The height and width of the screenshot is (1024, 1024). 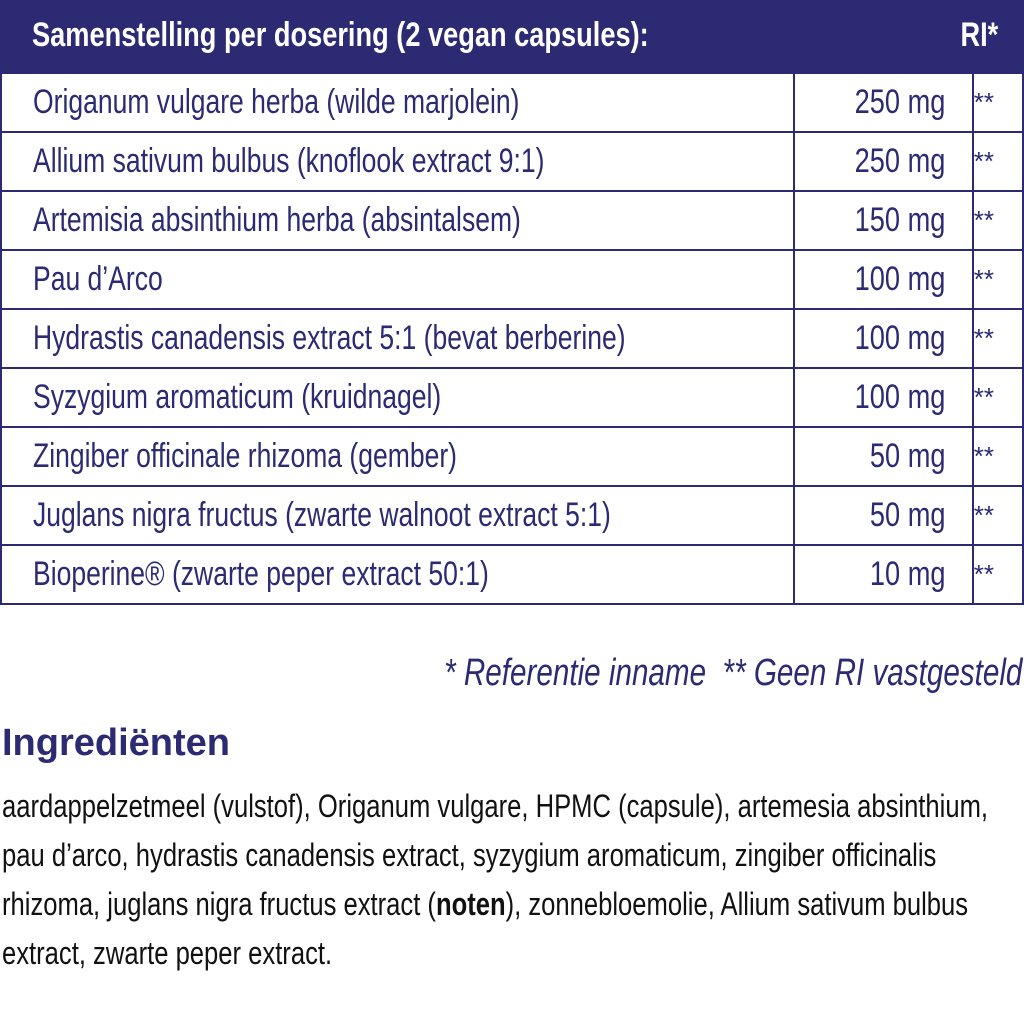 I want to click on amount-cell: 10 mg, so click(x=883, y=574).